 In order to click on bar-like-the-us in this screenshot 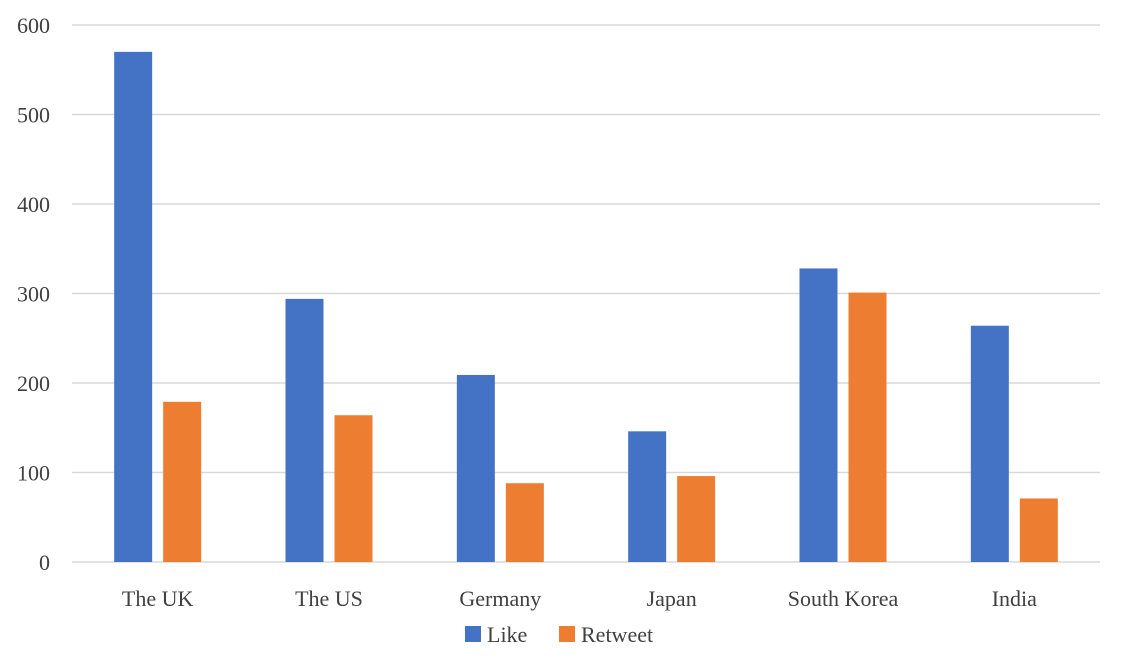, I will do `click(304, 430)`.